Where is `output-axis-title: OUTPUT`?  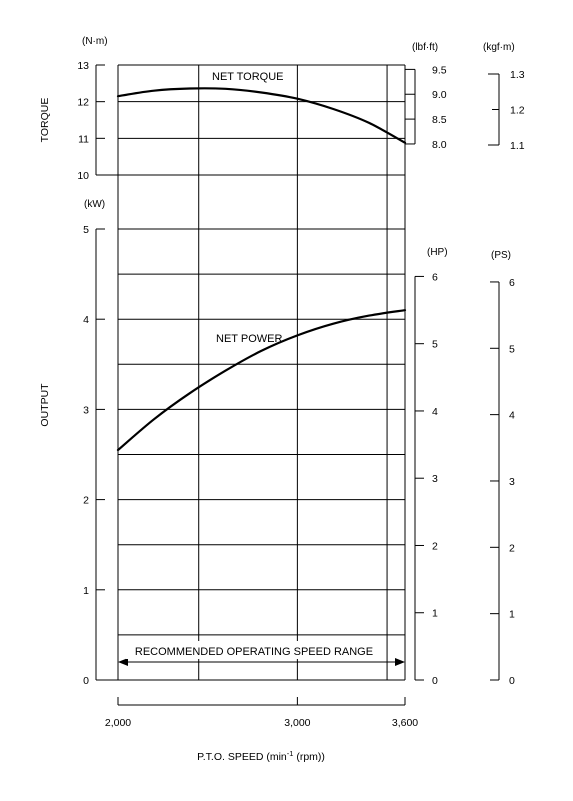
output-axis-title: OUTPUT is located at coordinates (45, 405).